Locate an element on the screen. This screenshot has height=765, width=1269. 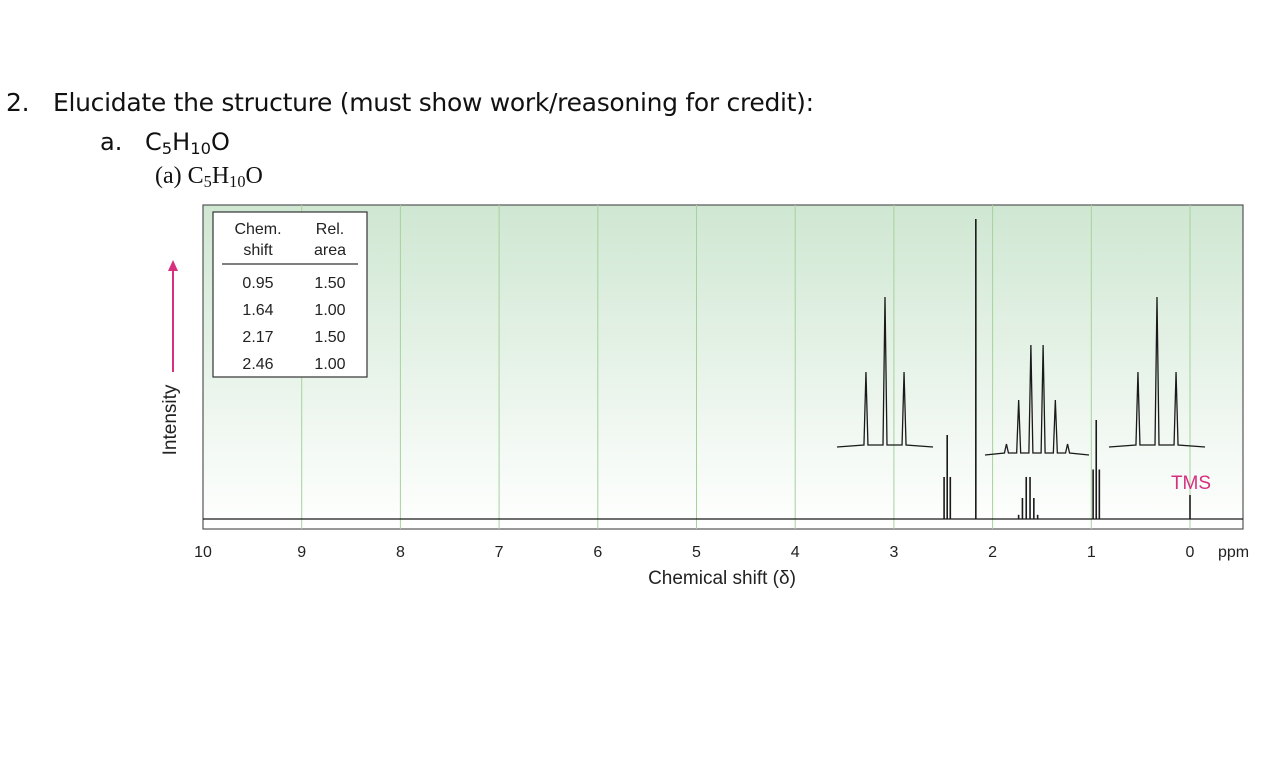
x-tick-label: 7 is located at coordinates (499, 552).